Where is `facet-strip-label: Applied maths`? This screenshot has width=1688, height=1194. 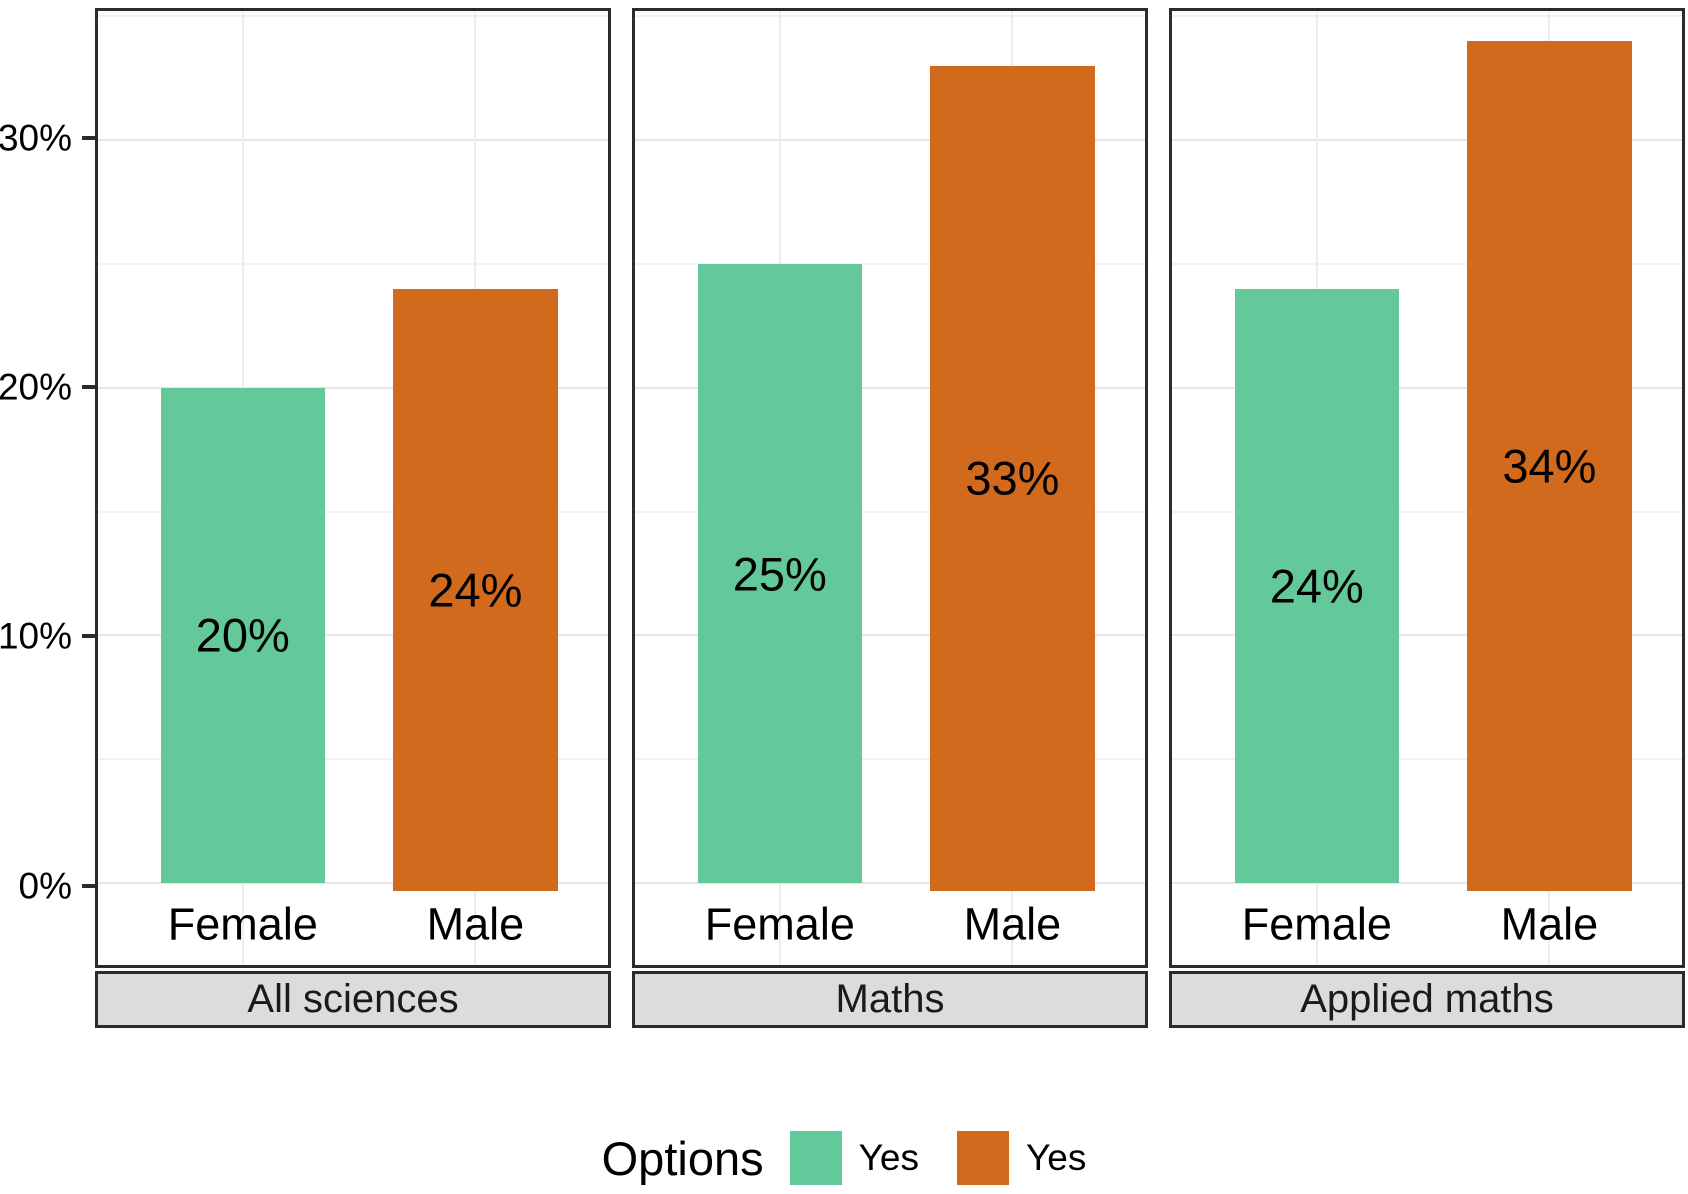
facet-strip-label: Applied maths is located at coordinates (1427, 999).